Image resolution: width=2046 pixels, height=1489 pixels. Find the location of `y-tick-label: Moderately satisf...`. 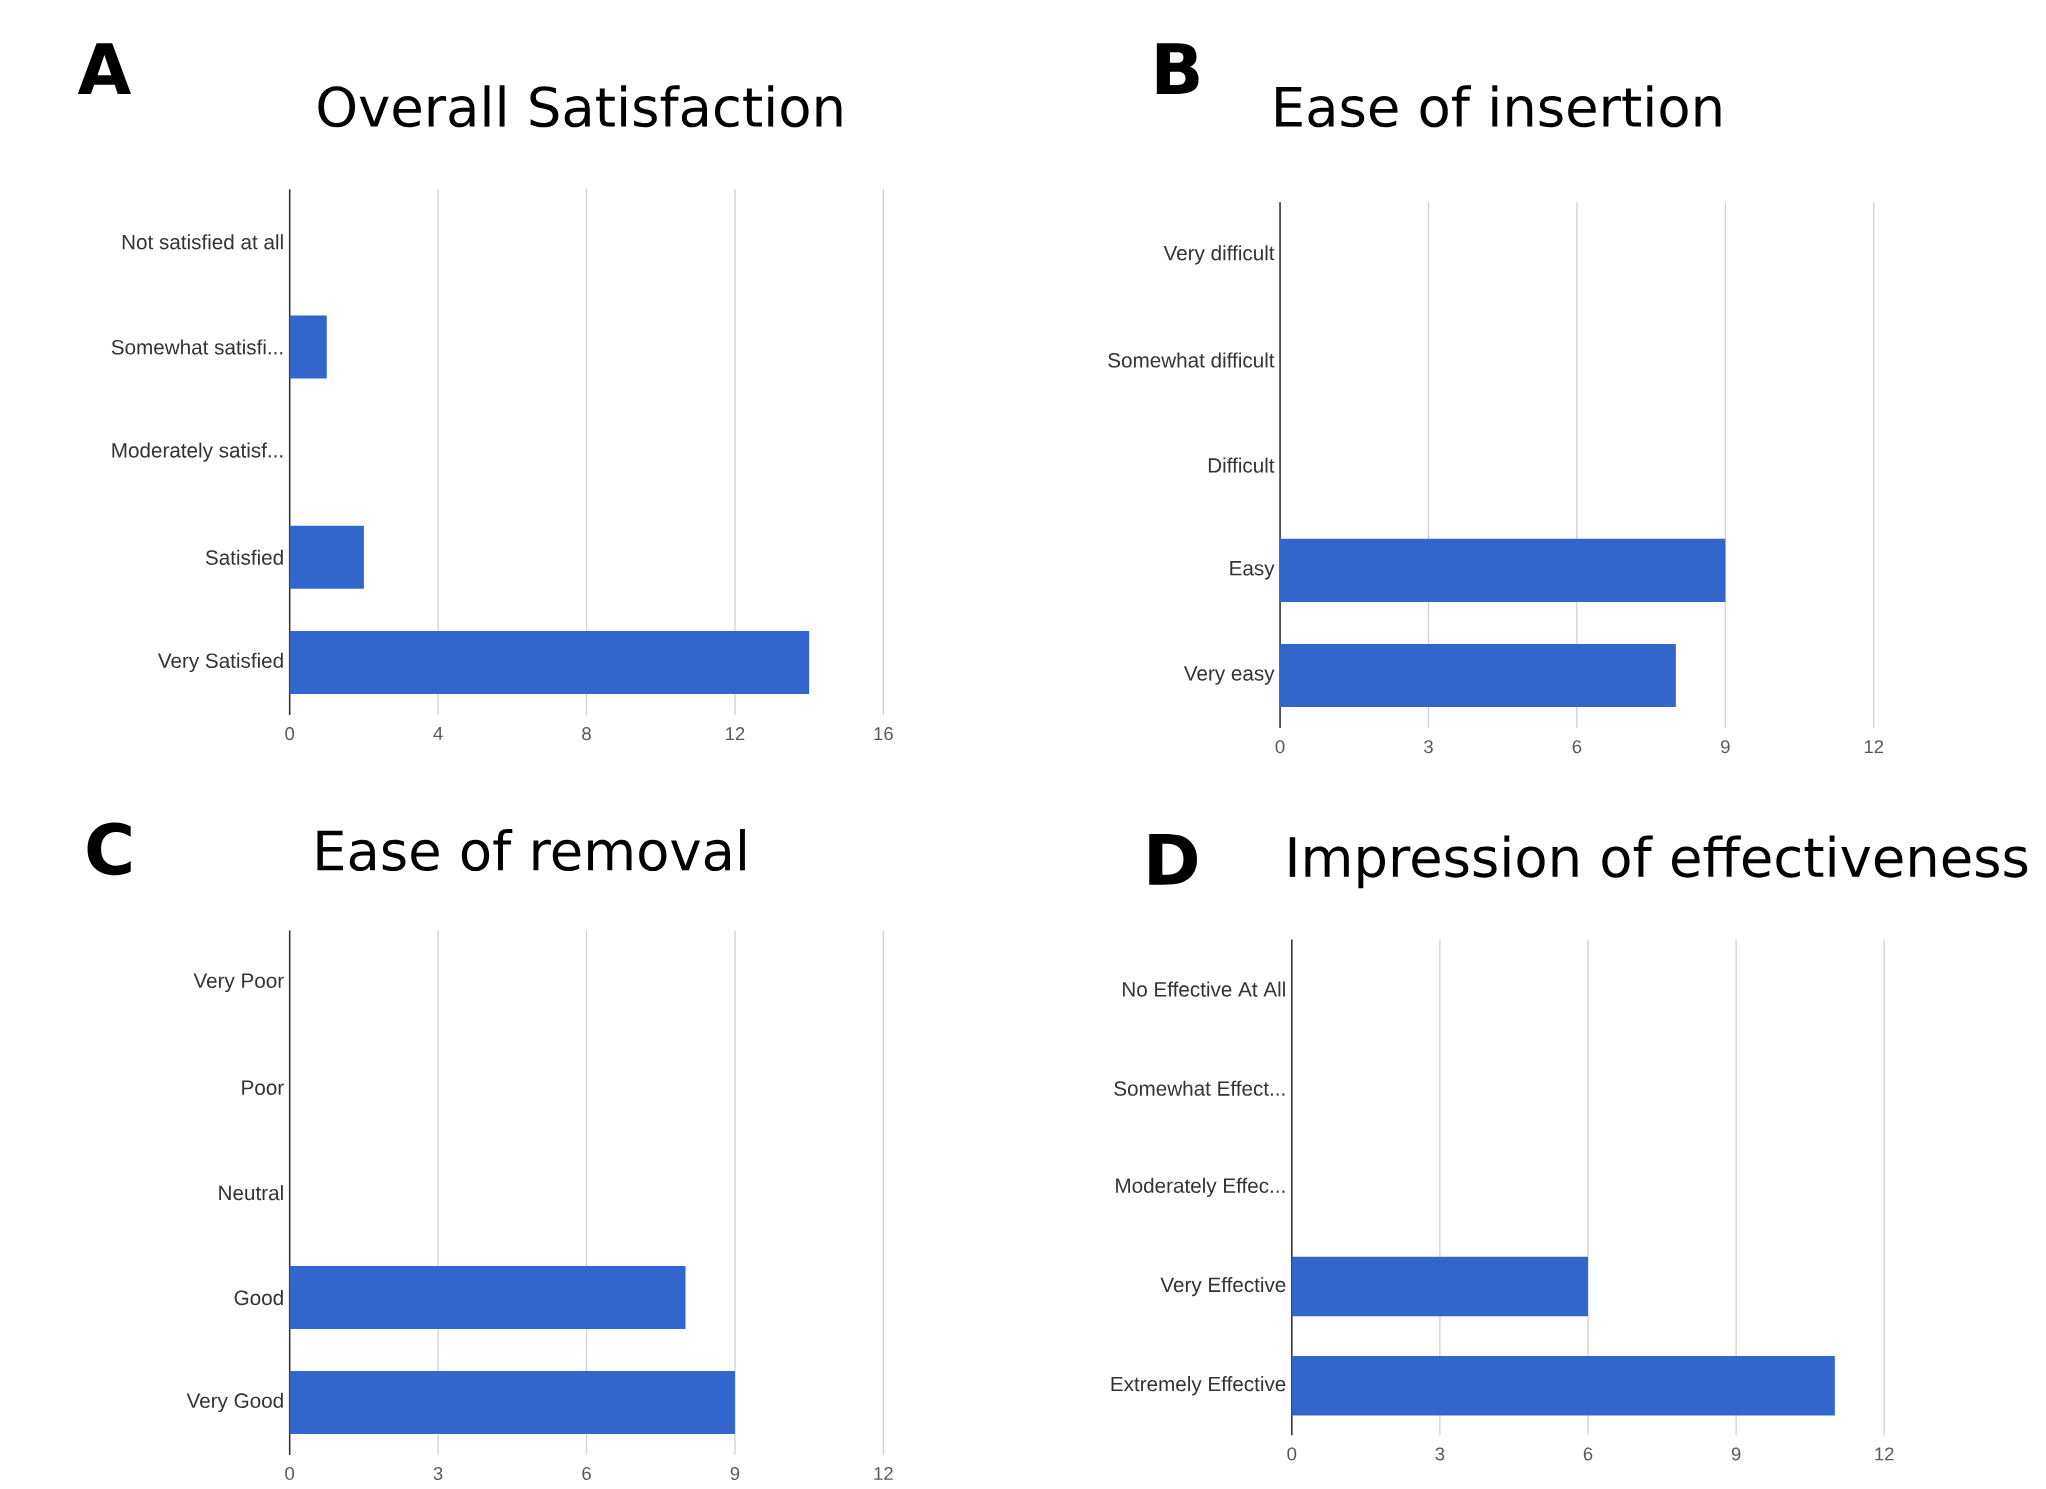

y-tick-label: Moderately satisf... is located at coordinates (197, 452).